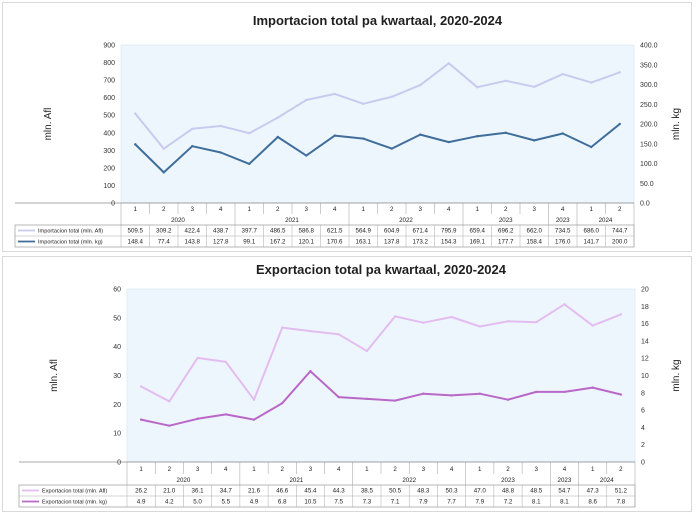  What do you see at coordinates (645, 204) in the screenshot?
I see `import-y2-tick-label: 0.0` at bounding box center [645, 204].